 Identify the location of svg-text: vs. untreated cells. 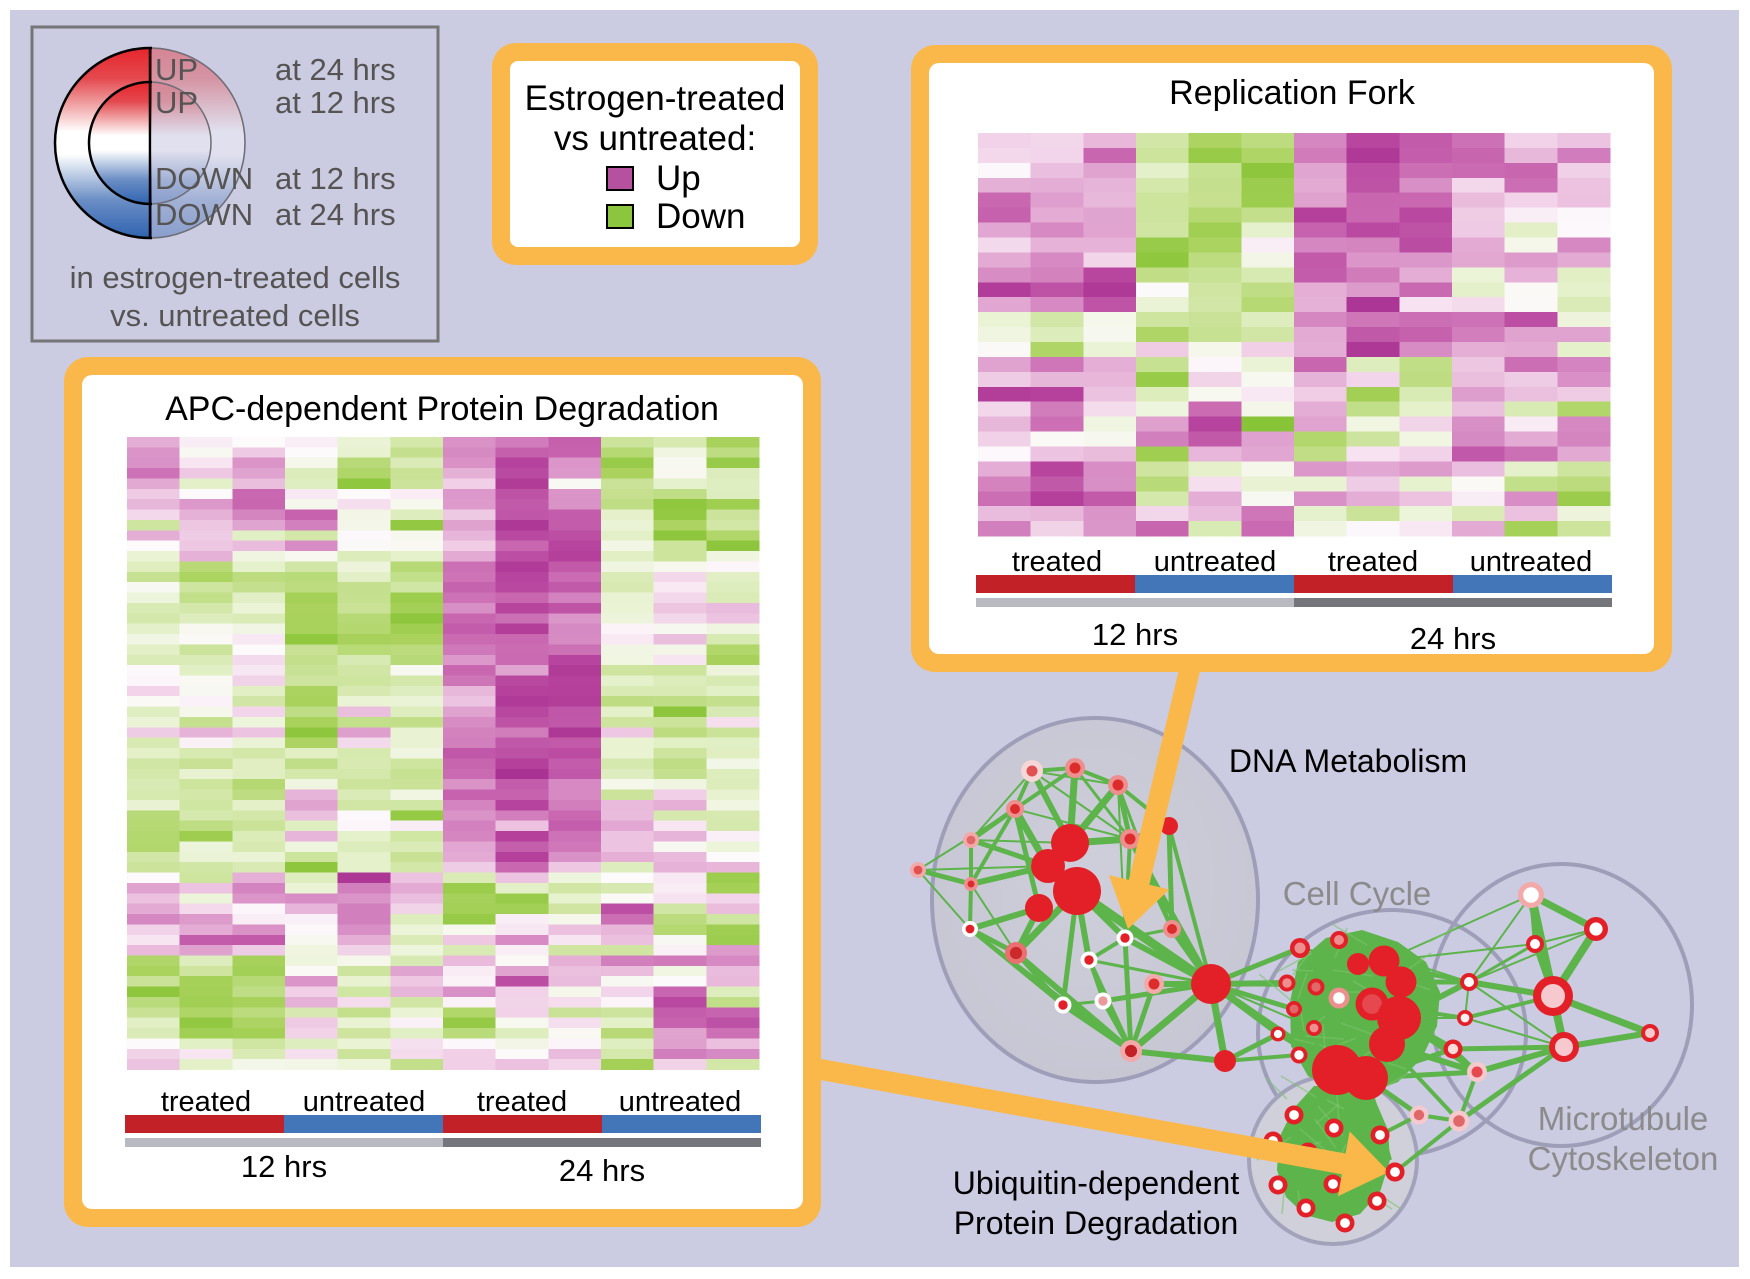
(235, 315).